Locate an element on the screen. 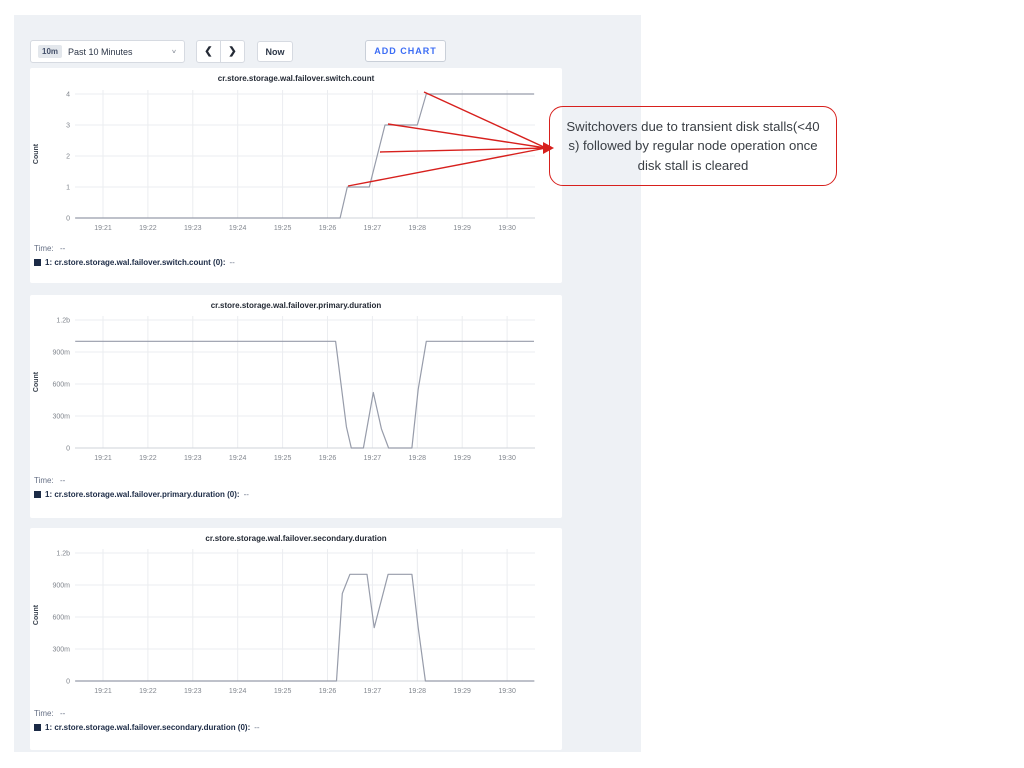 Image resolution: width=1024 pixels, height=768 pixels. chevron-right-icon: ❯ is located at coordinates (232, 51).